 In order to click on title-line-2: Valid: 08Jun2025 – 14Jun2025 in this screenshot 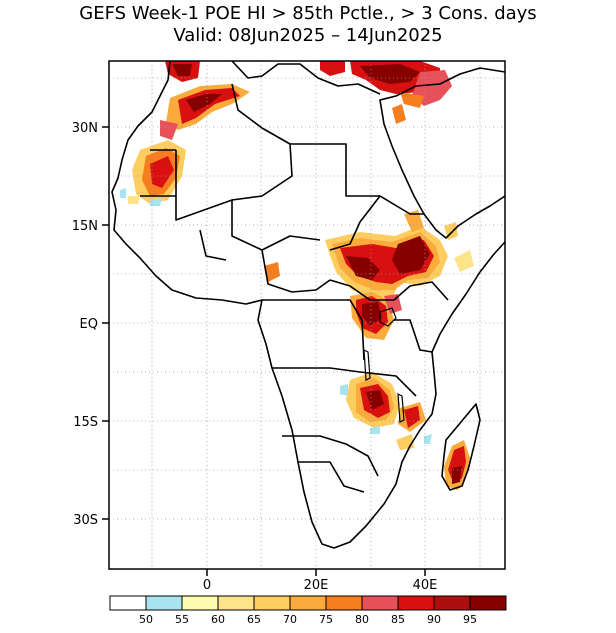, I will do `click(308, 35)`.